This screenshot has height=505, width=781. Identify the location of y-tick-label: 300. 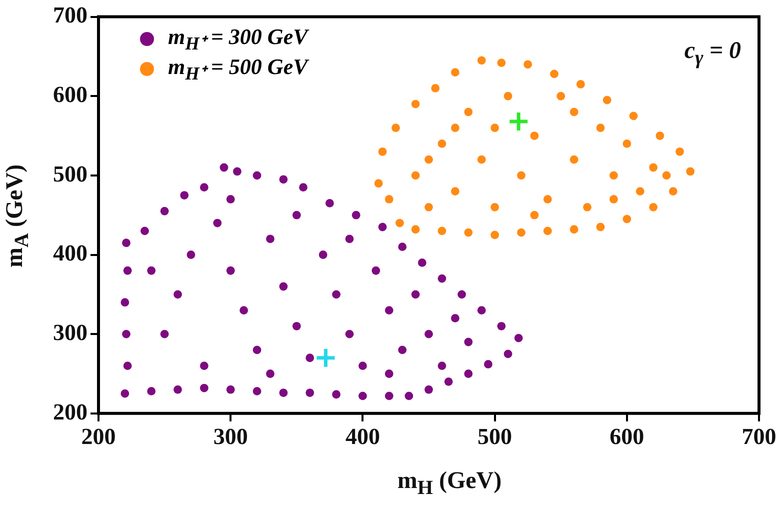
(70, 333).